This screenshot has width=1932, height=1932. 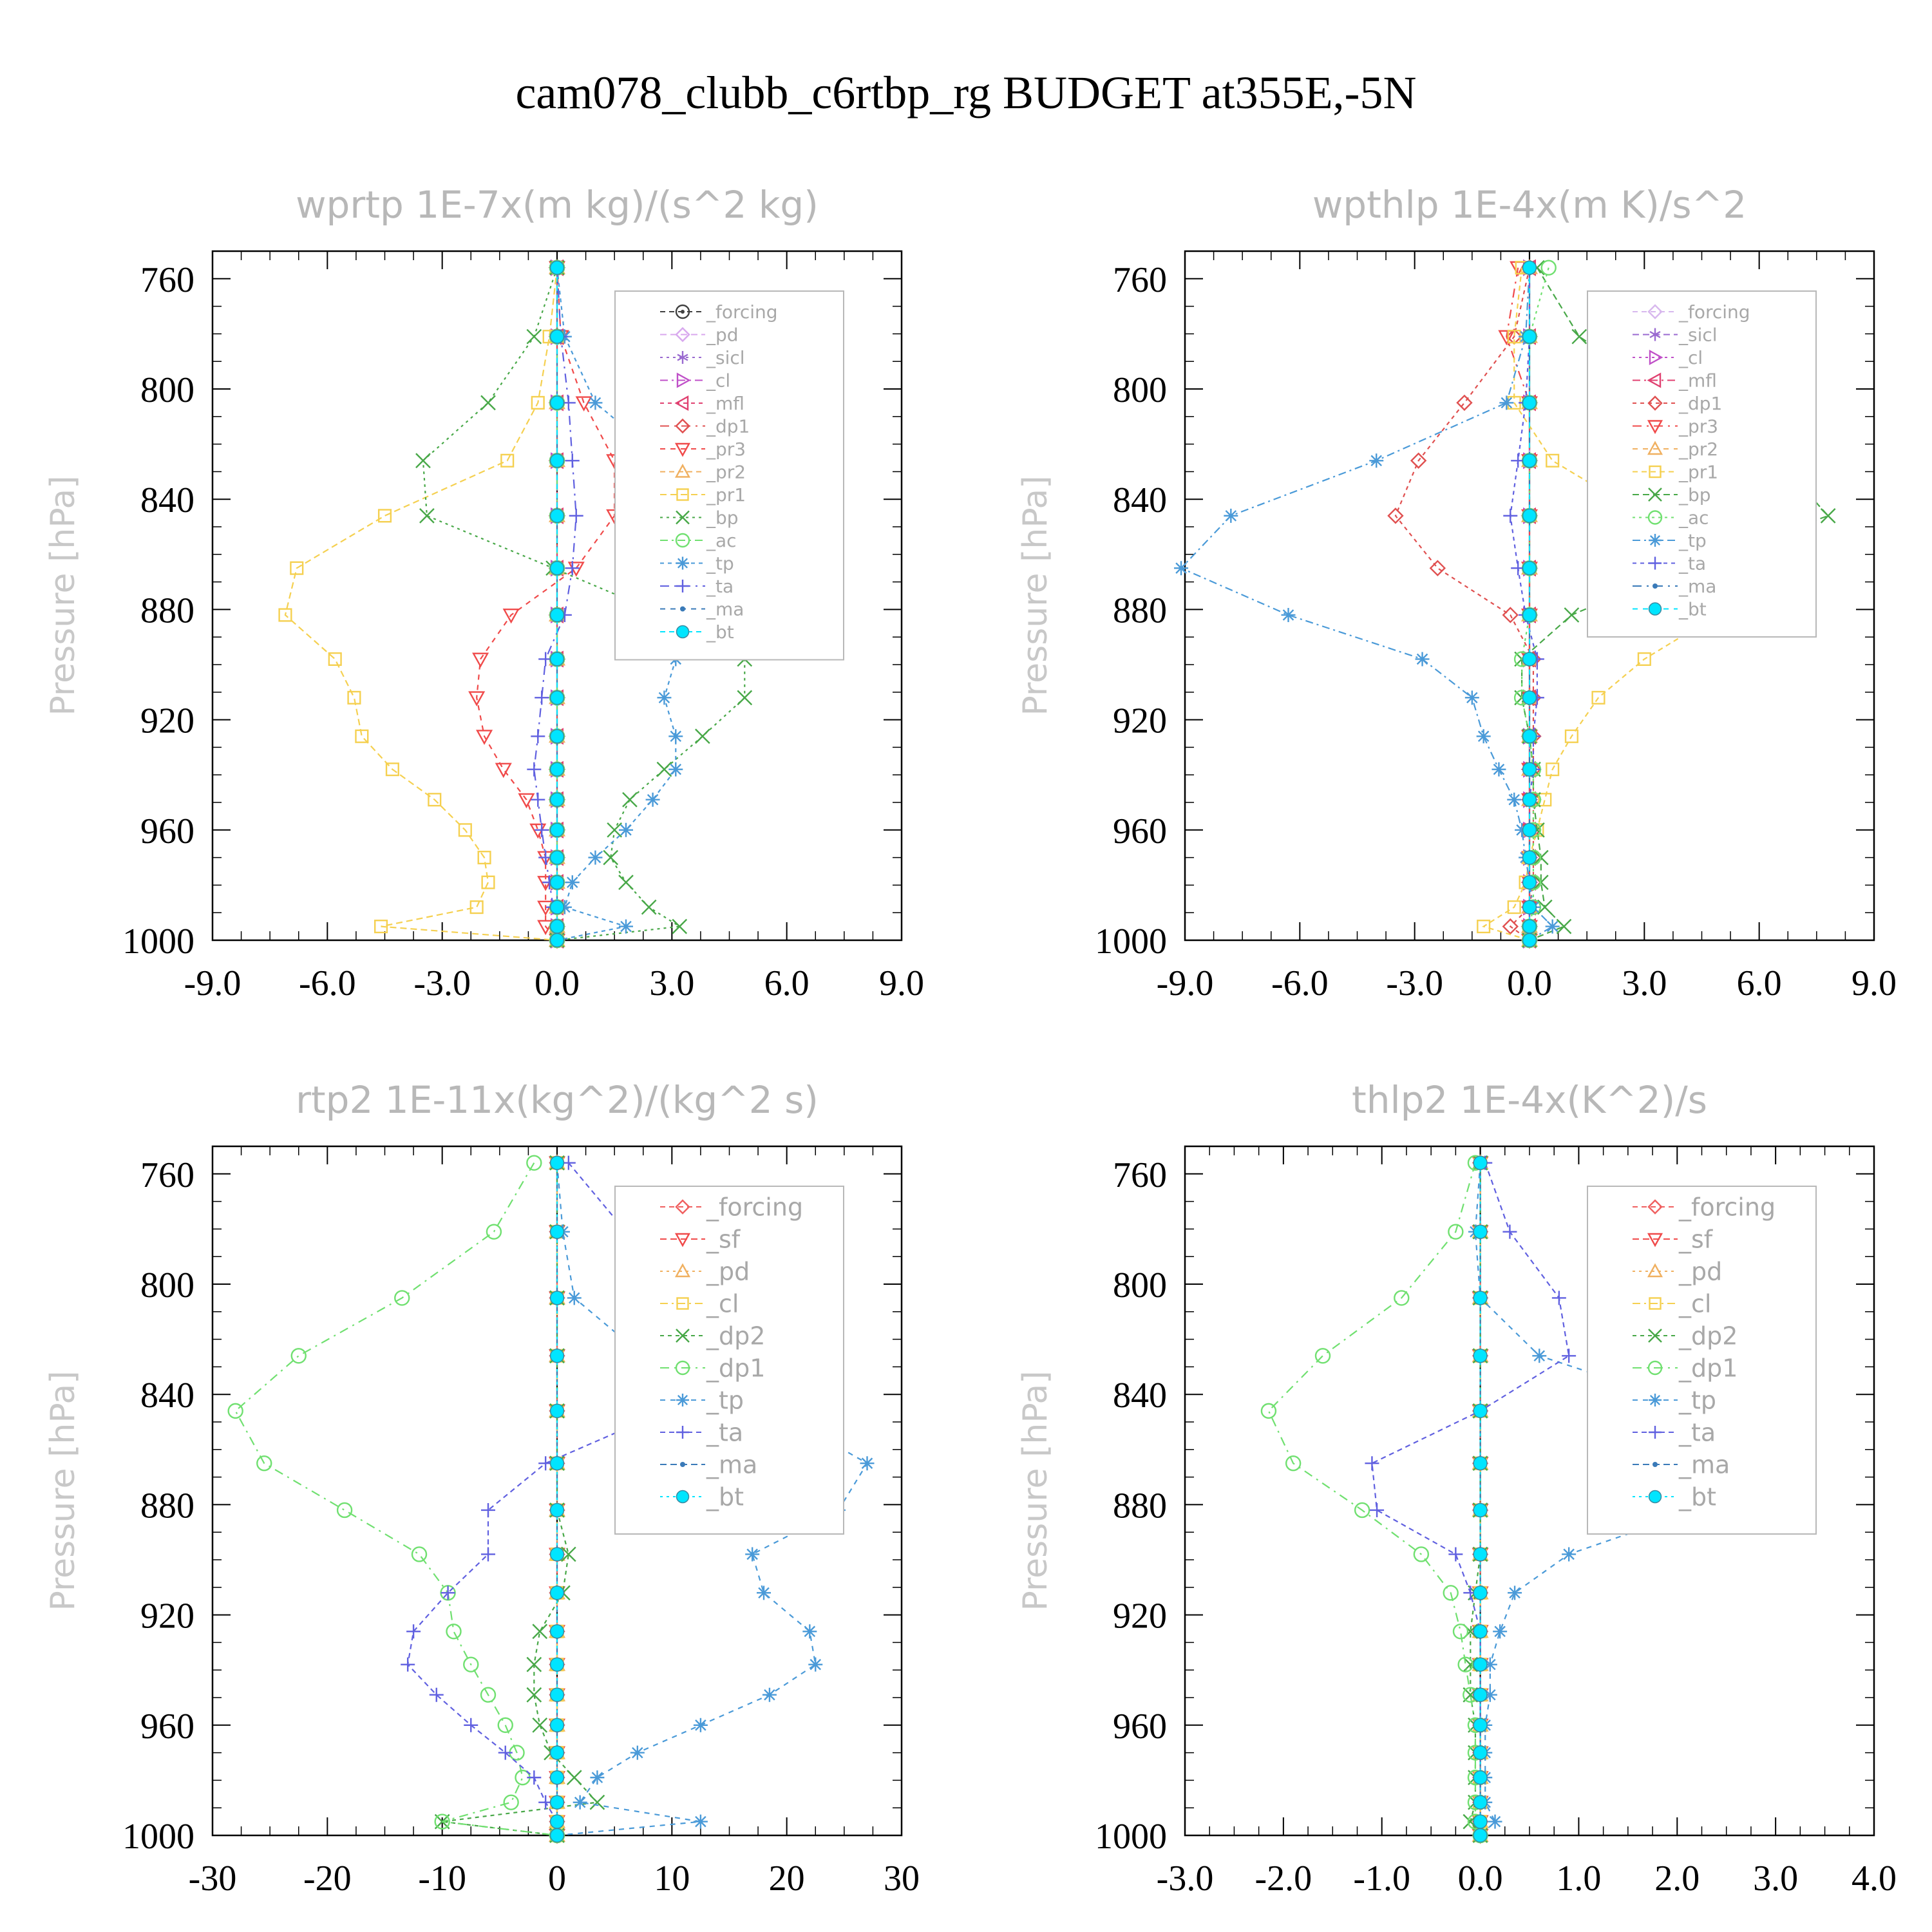 I want to click on legend-item: _pr2, so click(x=703, y=471).